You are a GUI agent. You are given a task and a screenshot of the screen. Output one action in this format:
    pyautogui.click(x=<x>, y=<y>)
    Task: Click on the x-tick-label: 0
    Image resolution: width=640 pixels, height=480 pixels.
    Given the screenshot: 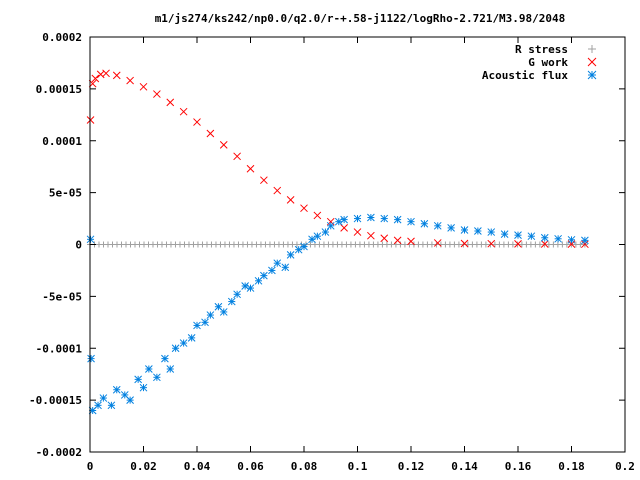 What is the action you would take?
    pyautogui.click(x=90, y=466)
    